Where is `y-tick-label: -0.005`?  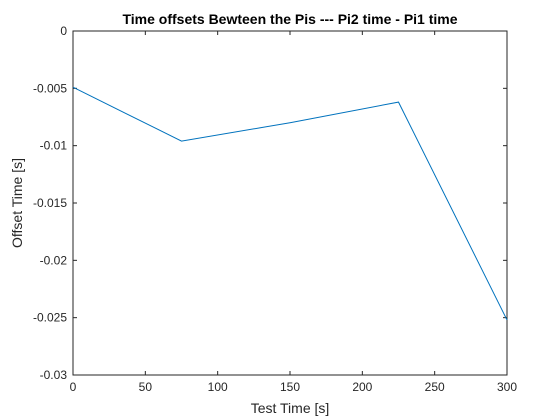 y-tick-label: -0.005 is located at coordinates (50, 88).